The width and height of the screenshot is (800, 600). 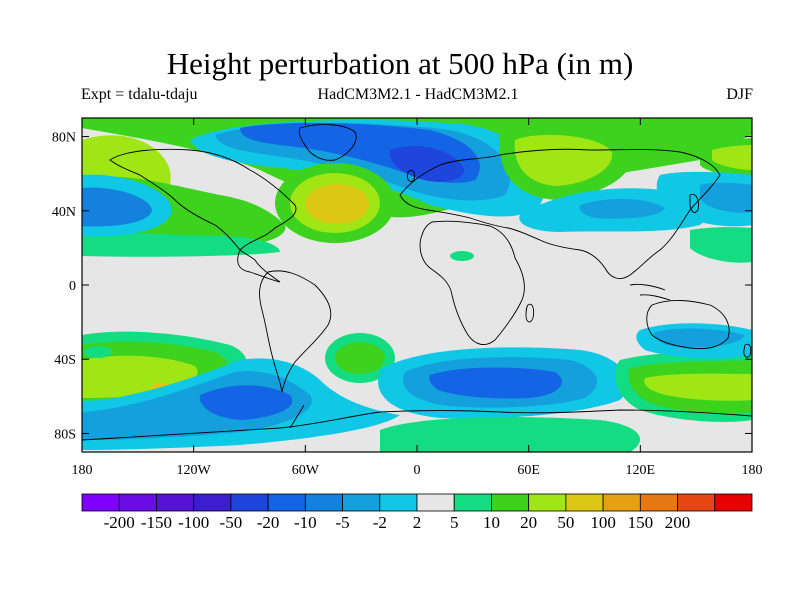 I want to click on colorbar-label: 50, so click(x=565, y=522).